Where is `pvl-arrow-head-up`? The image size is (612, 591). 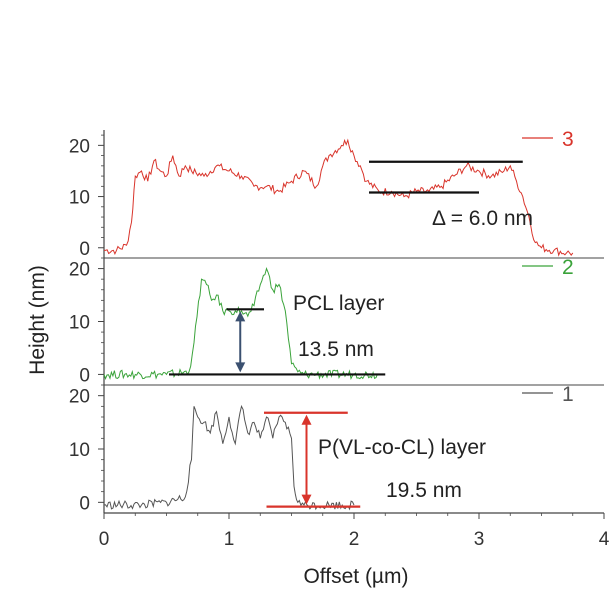 pvl-arrow-head-up is located at coordinates (306, 419).